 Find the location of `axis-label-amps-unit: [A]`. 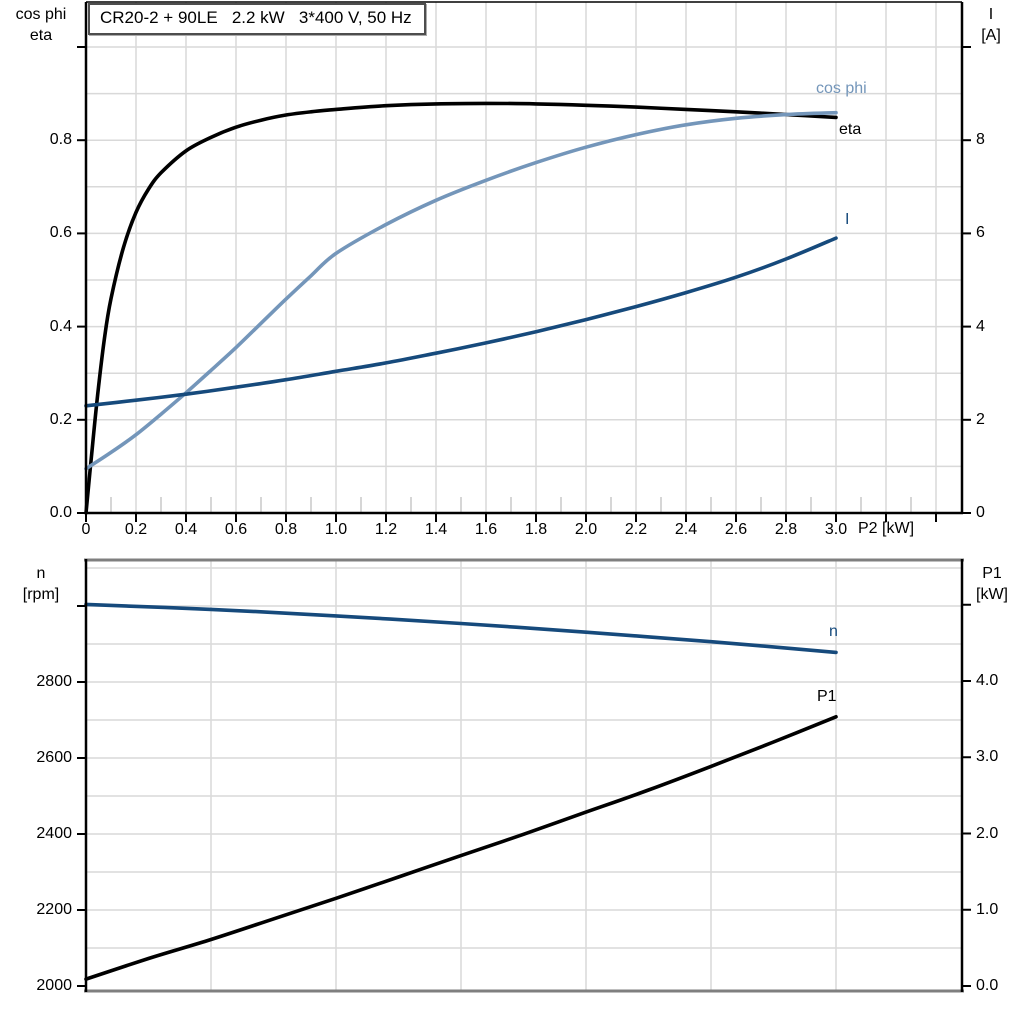

axis-label-amps-unit: [A] is located at coordinates (991, 35).